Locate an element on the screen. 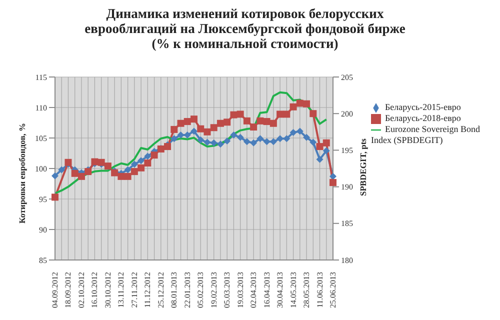  x-tick-label: 30.10.2012 is located at coordinates (107, 290).